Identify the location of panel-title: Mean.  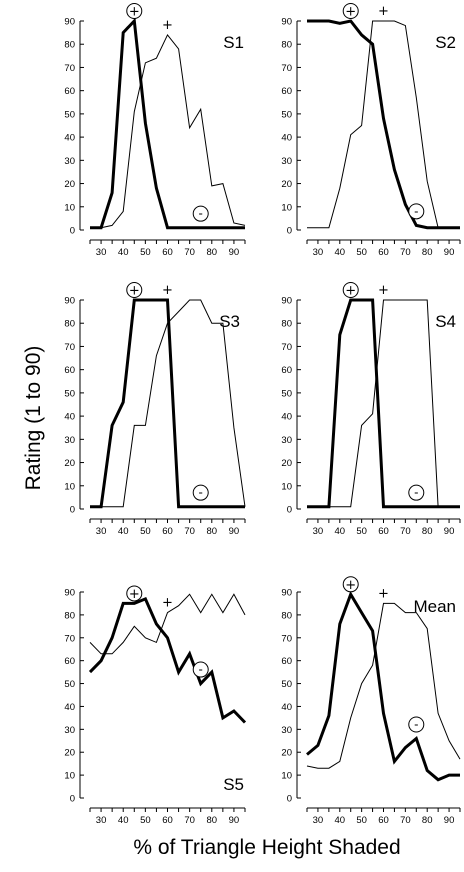
(434, 606).